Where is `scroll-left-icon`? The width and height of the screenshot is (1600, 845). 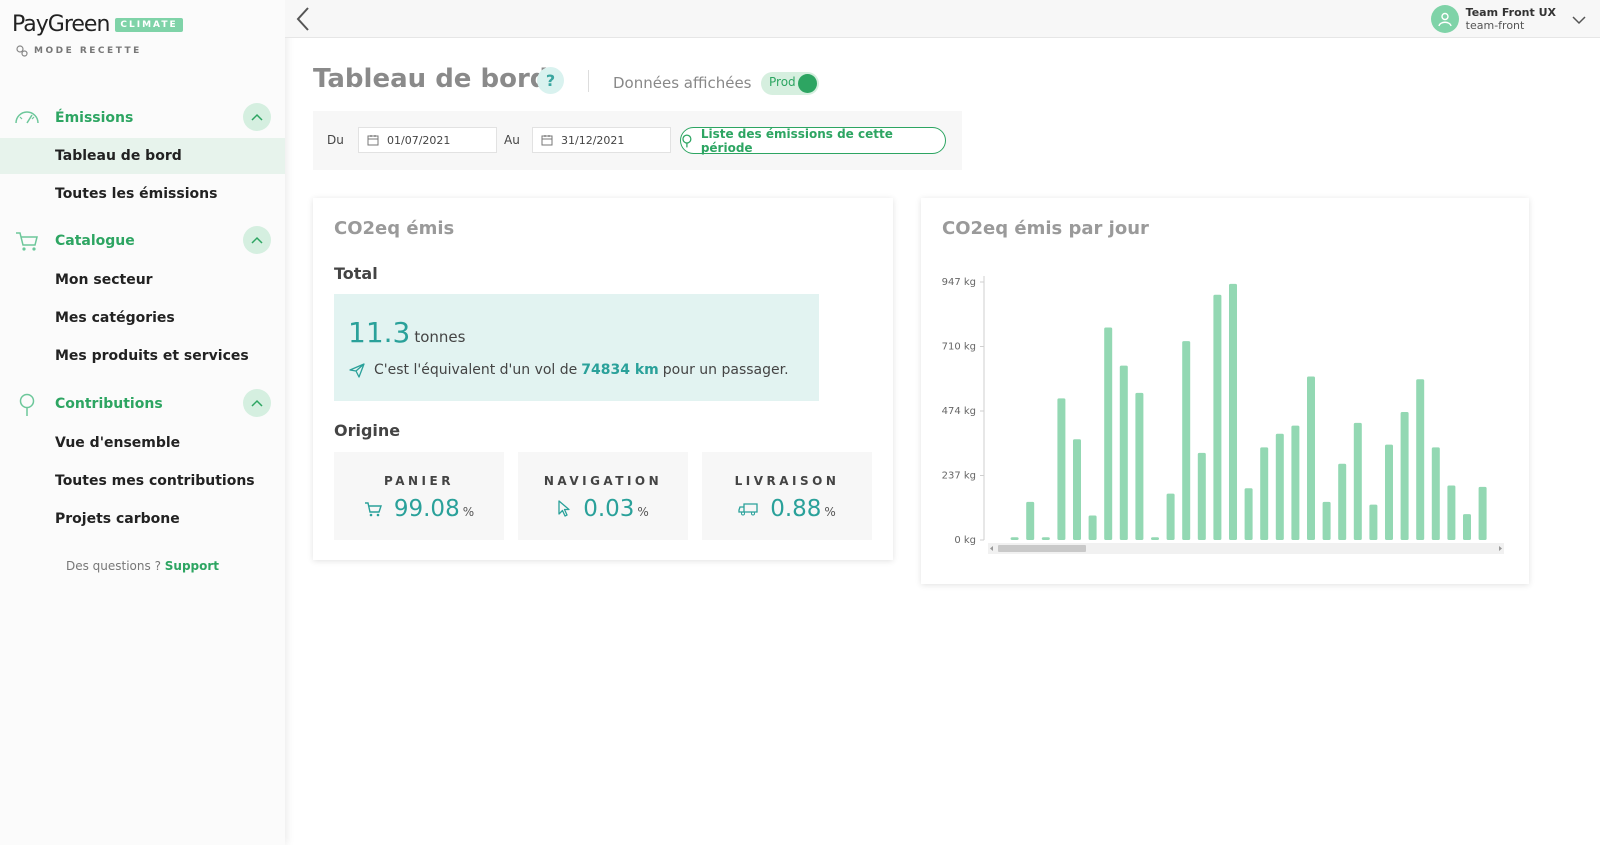
scroll-left-icon is located at coordinates (991, 548).